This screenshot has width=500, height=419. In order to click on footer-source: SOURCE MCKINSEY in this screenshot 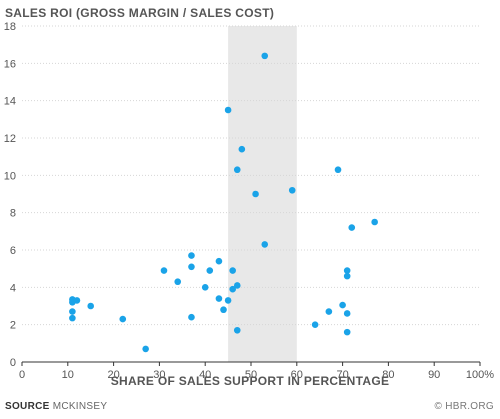, I will do `click(56, 406)`.